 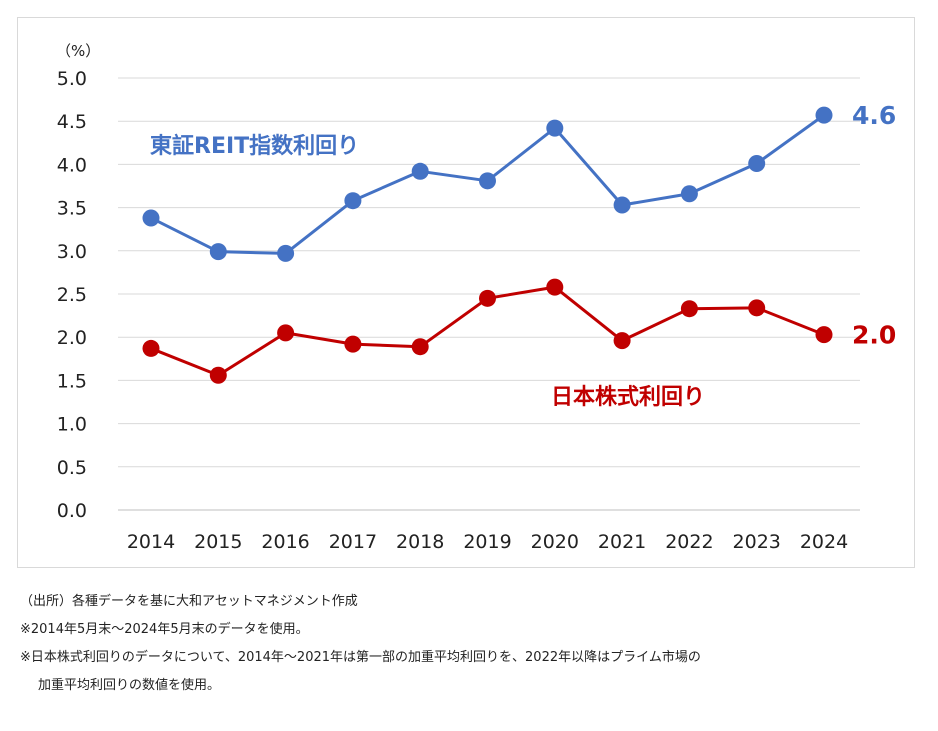 What do you see at coordinates (151, 542) in the screenshot?
I see `x-tick-label: 2014` at bounding box center [151, 542].